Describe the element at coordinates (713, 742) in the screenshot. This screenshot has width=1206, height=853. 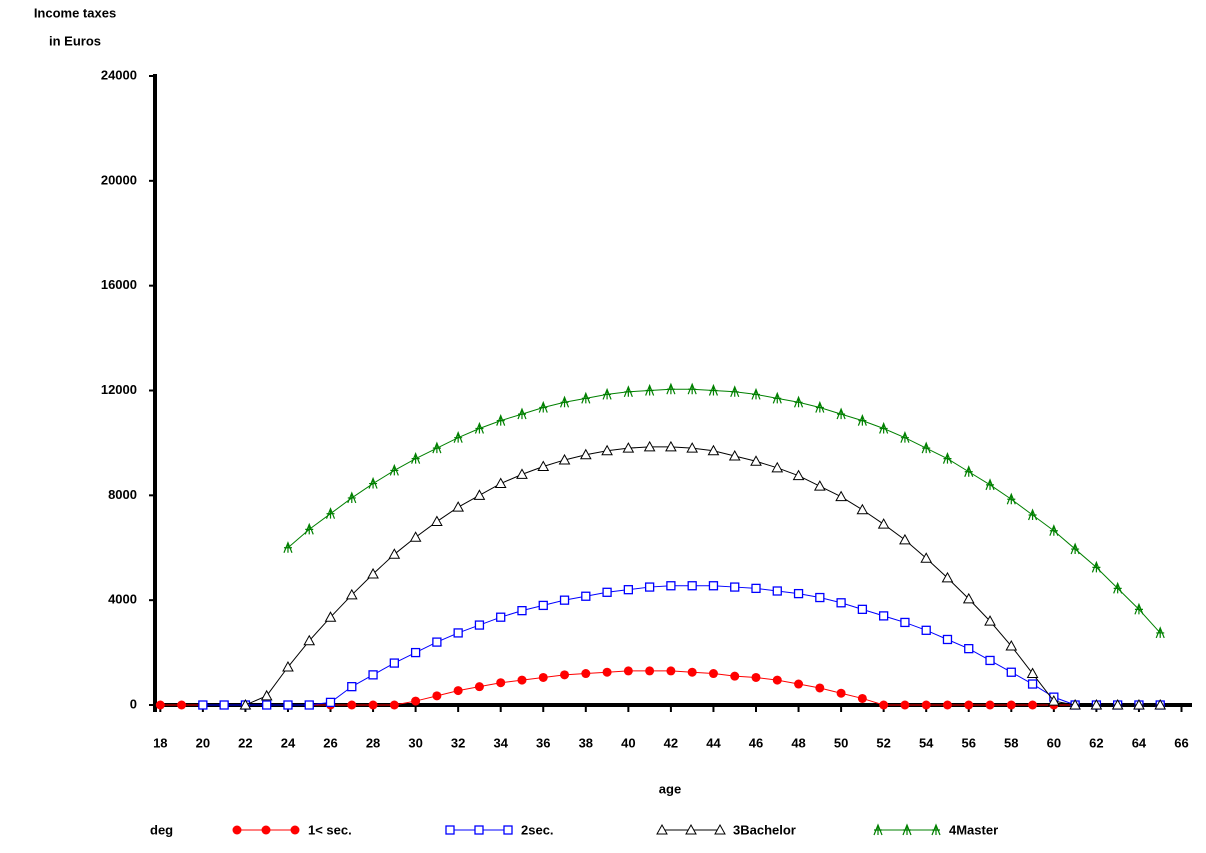
I see `x-tick-label: 44` at that location.